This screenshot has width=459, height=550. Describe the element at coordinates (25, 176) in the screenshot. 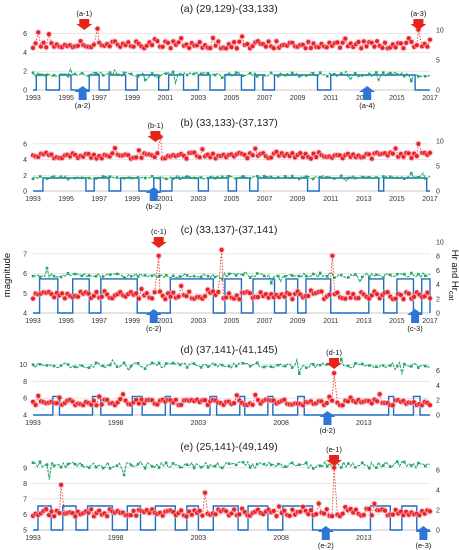

I see `y-left-tick-label: 2` at that location.